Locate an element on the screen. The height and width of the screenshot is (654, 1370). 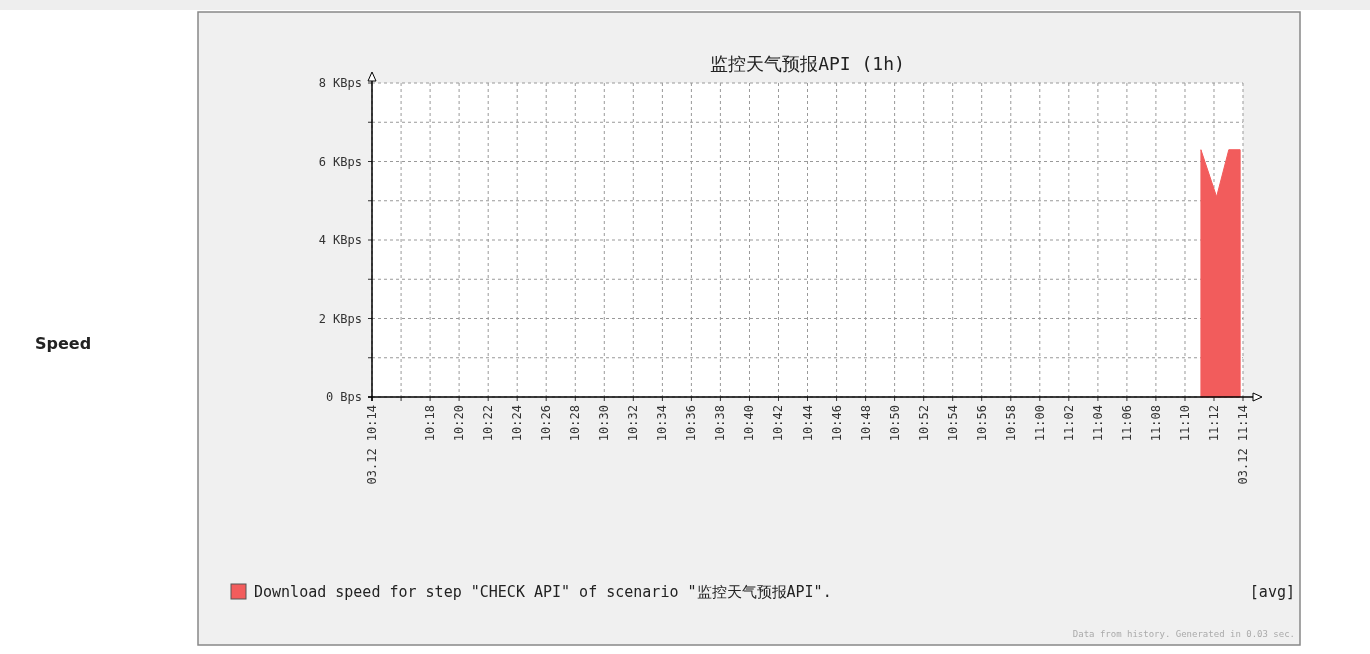
x-tick-label: 11:00 is located at coordinates (1039, 423).